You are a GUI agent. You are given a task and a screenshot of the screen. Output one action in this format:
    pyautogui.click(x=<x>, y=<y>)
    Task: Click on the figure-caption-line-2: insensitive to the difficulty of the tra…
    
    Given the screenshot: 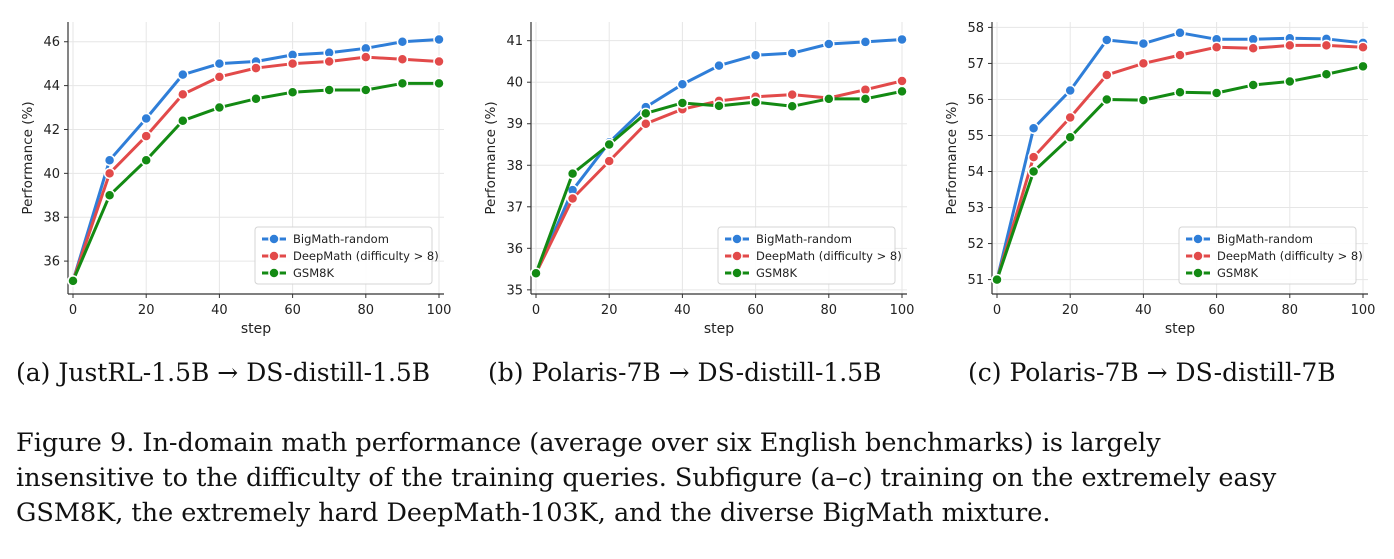 What is the action you would take?
    pyautogui.click(x=646, y=478)
    